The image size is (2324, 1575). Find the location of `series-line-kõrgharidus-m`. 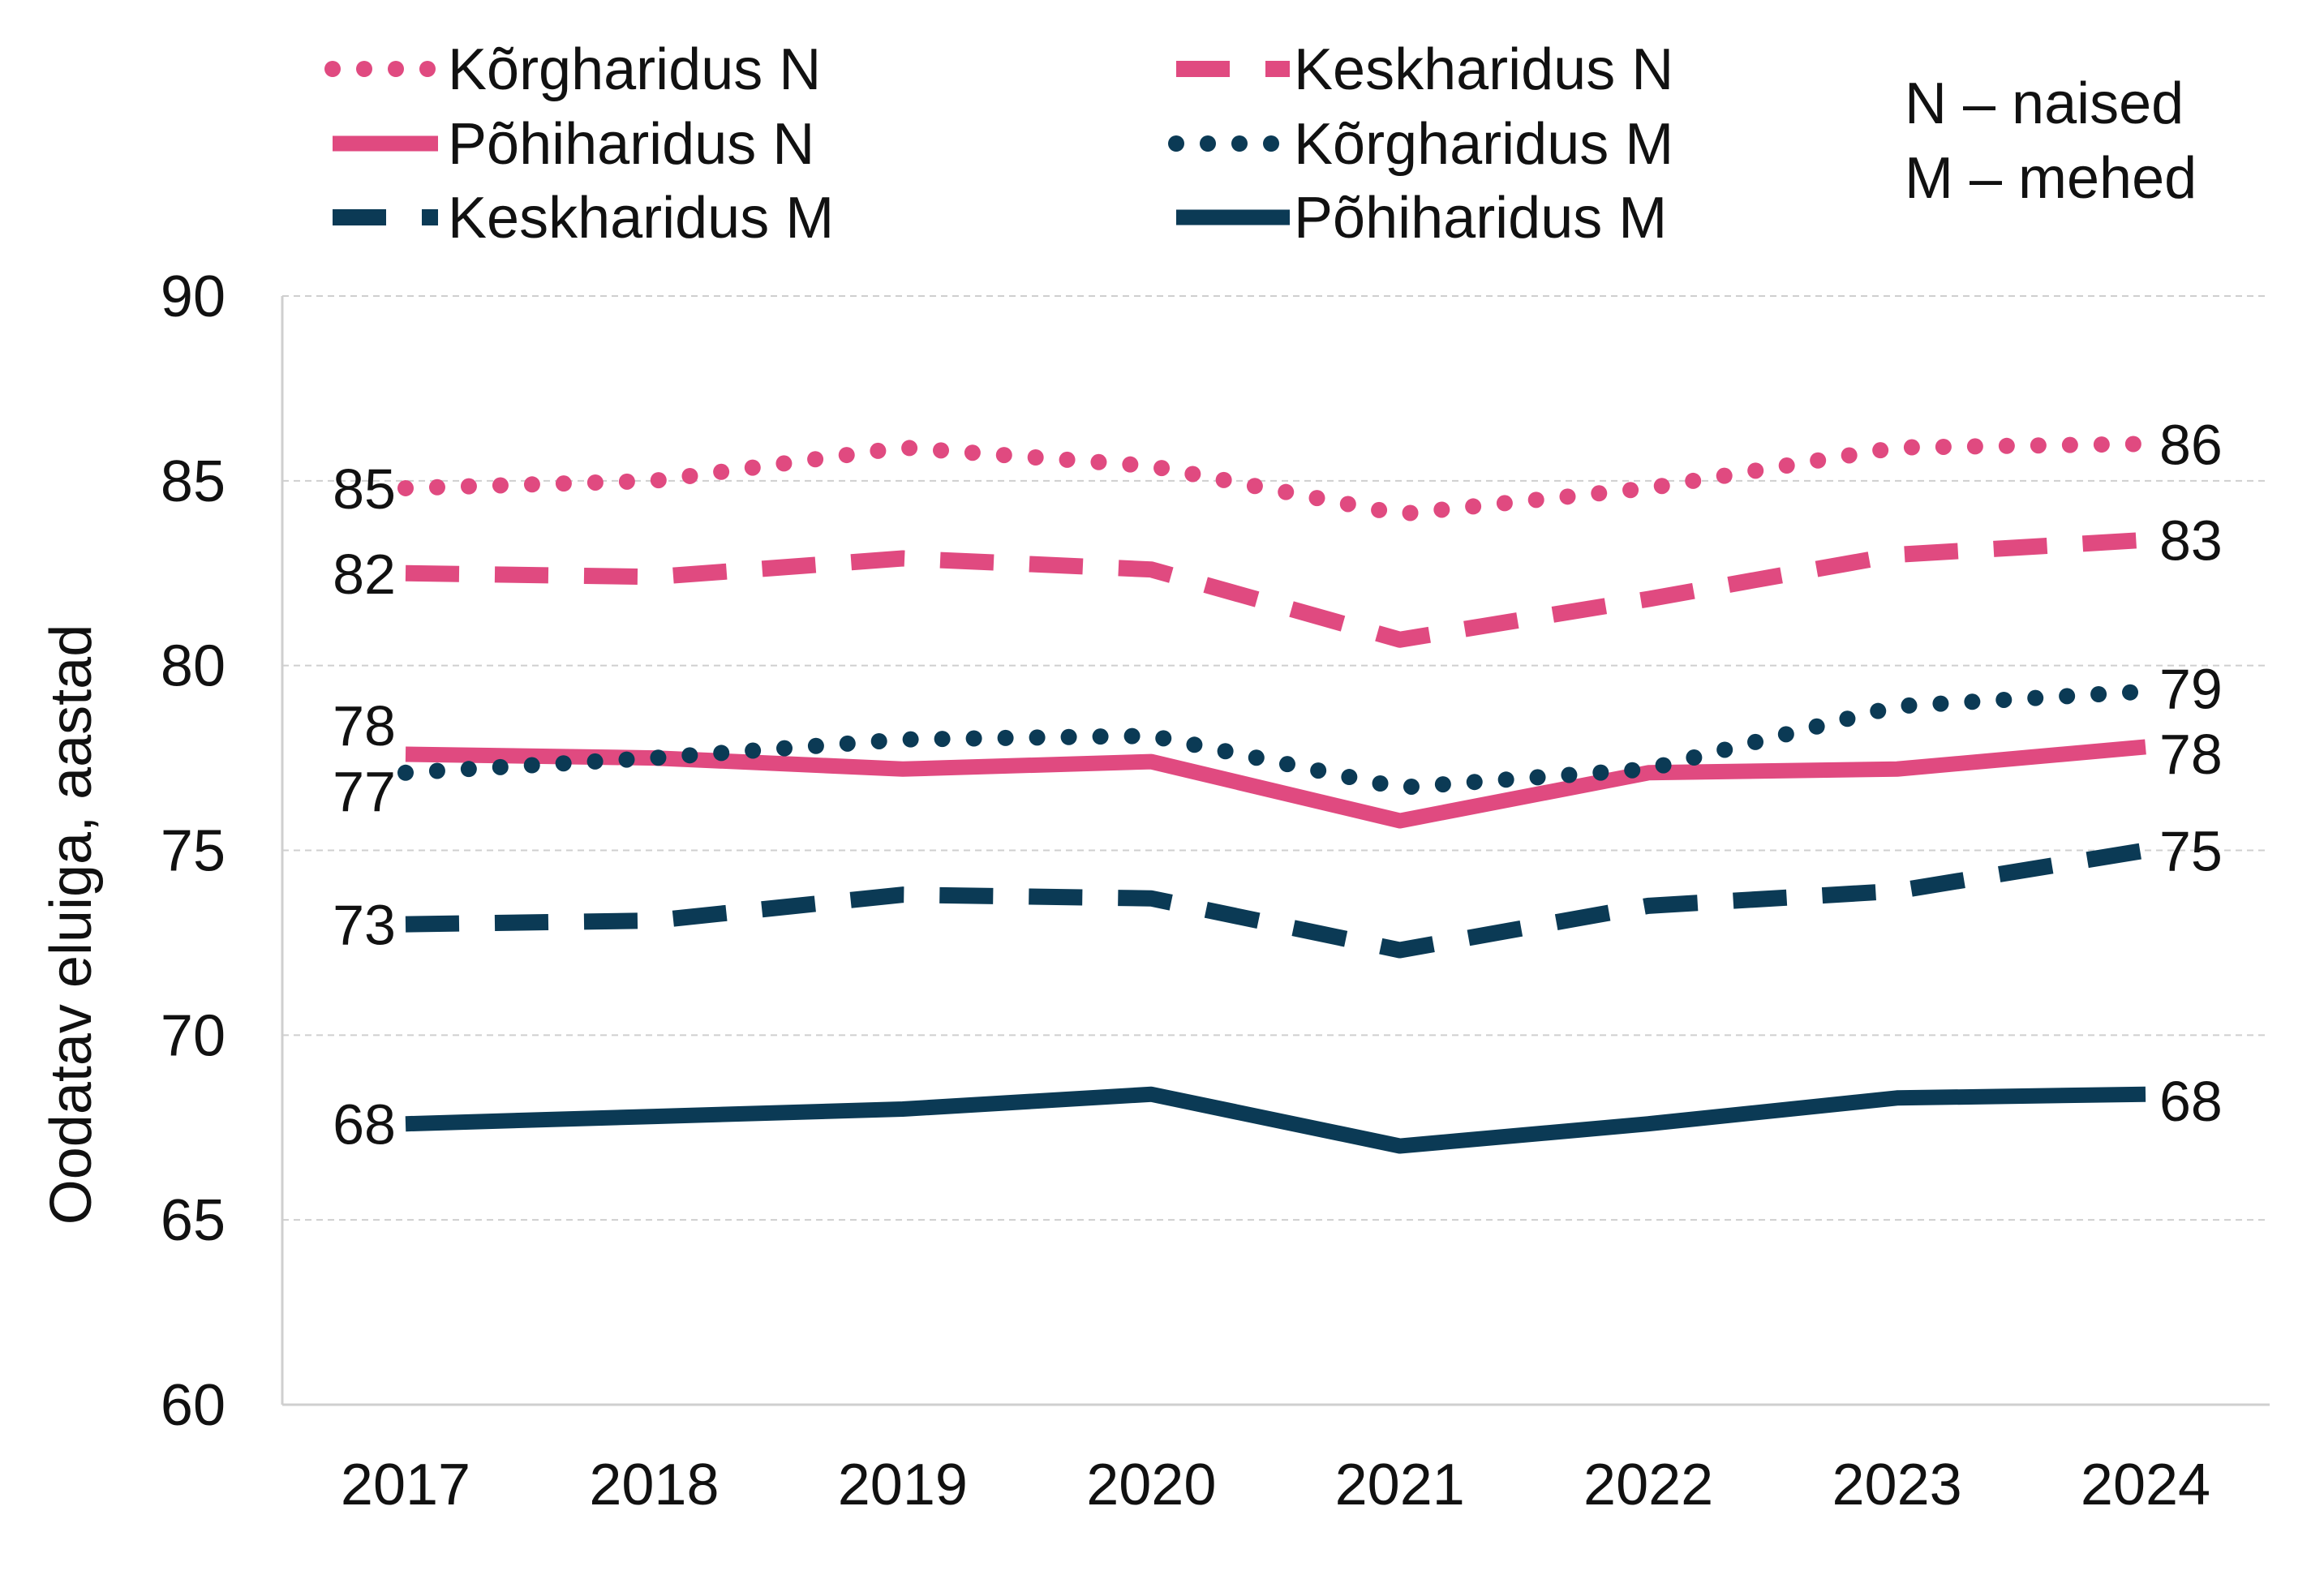

series-line-kõrgharidus-m is located at coordinates (1275, 740).